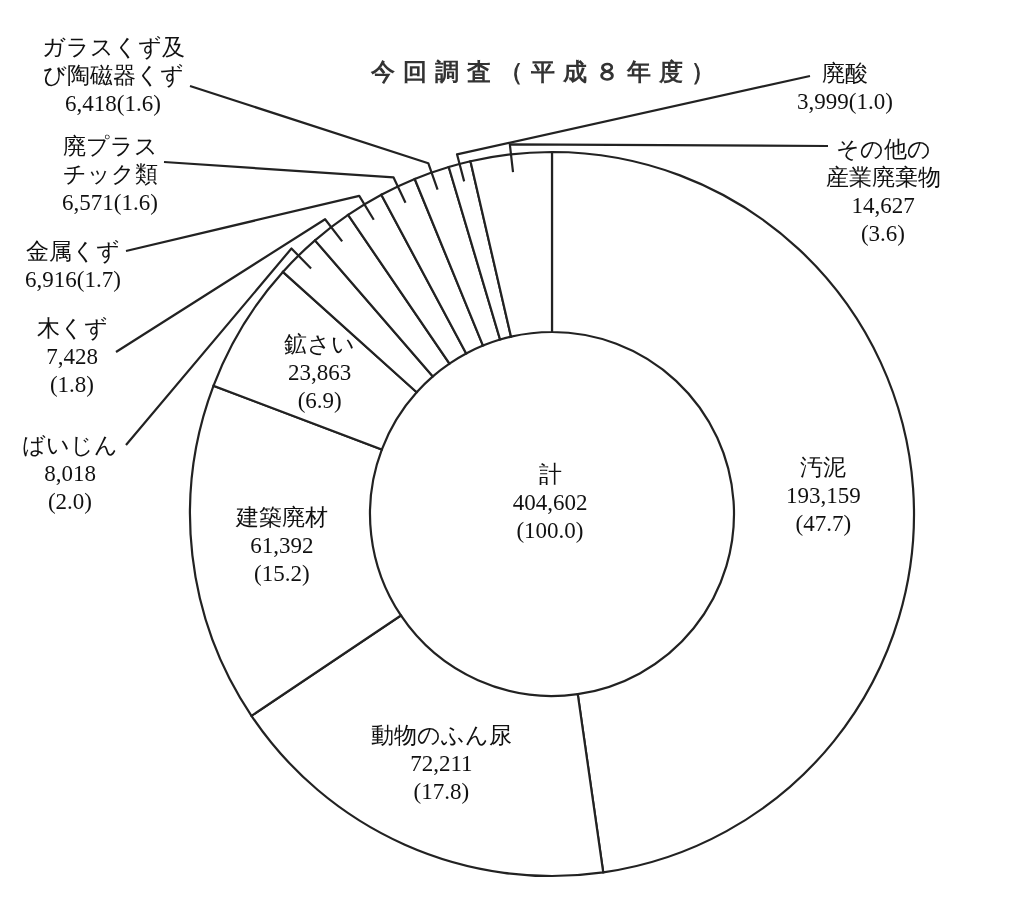 The width and height of the screenshot is (1024, 921). What do you see at coordinates (72, 370) in the screenshot?
I see `data-label: 7,428 (1.8)` at bounding box center [72, 370].